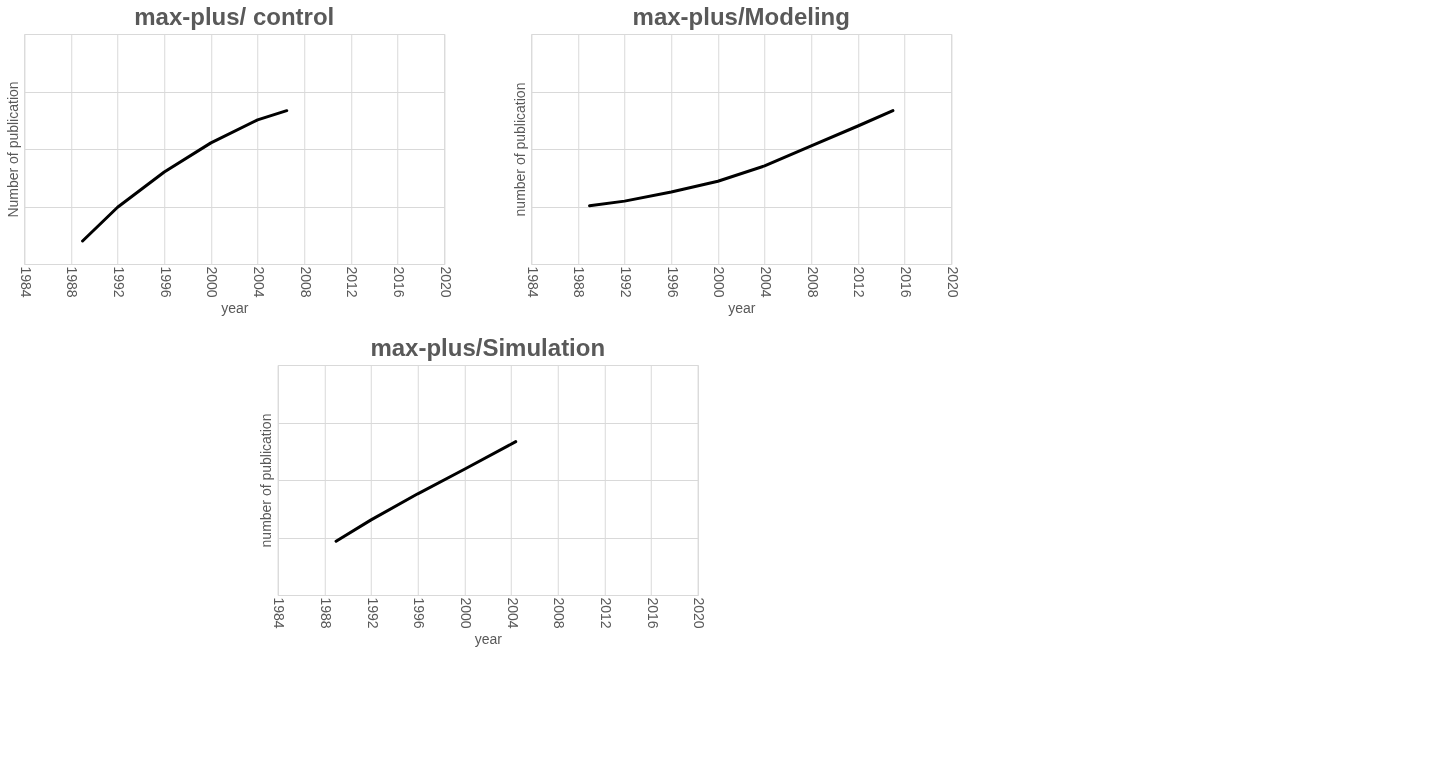 Image resolution: width=1444 pixels, height=769 pixels. What do you see at coordinates (488, 347) in the screenshot?
I see `chart-title: max-plus/Simulation` at bounding box center [488, 347].